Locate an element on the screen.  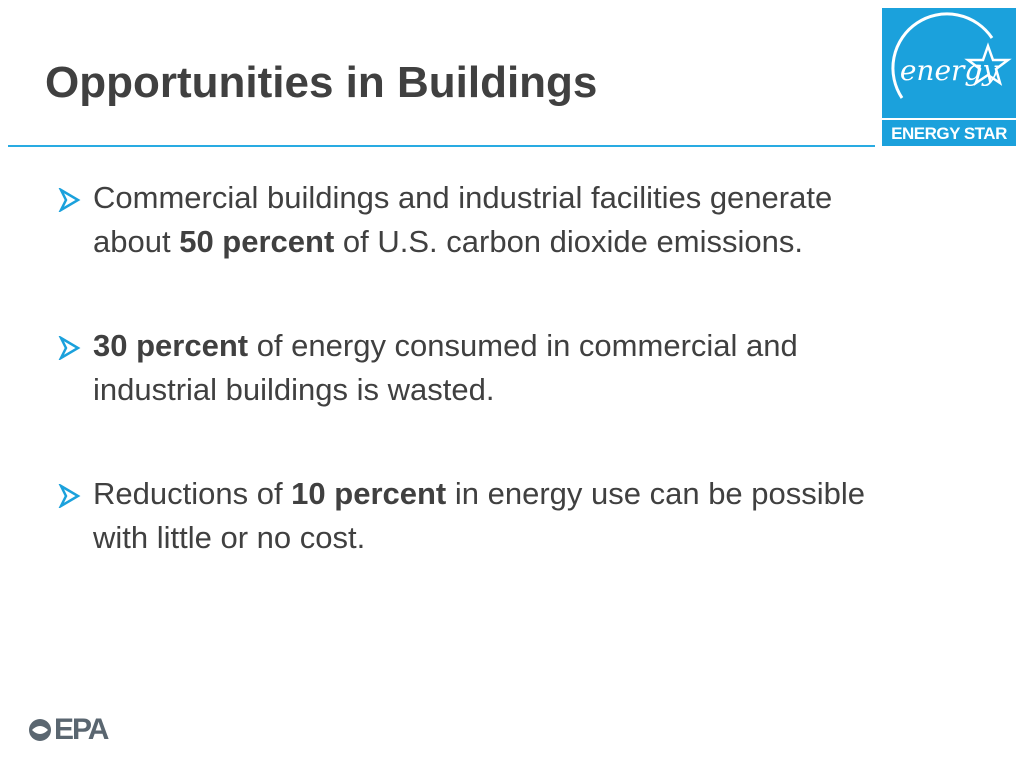
bullet-text: Reductions of is located at coordinates (192, 493).